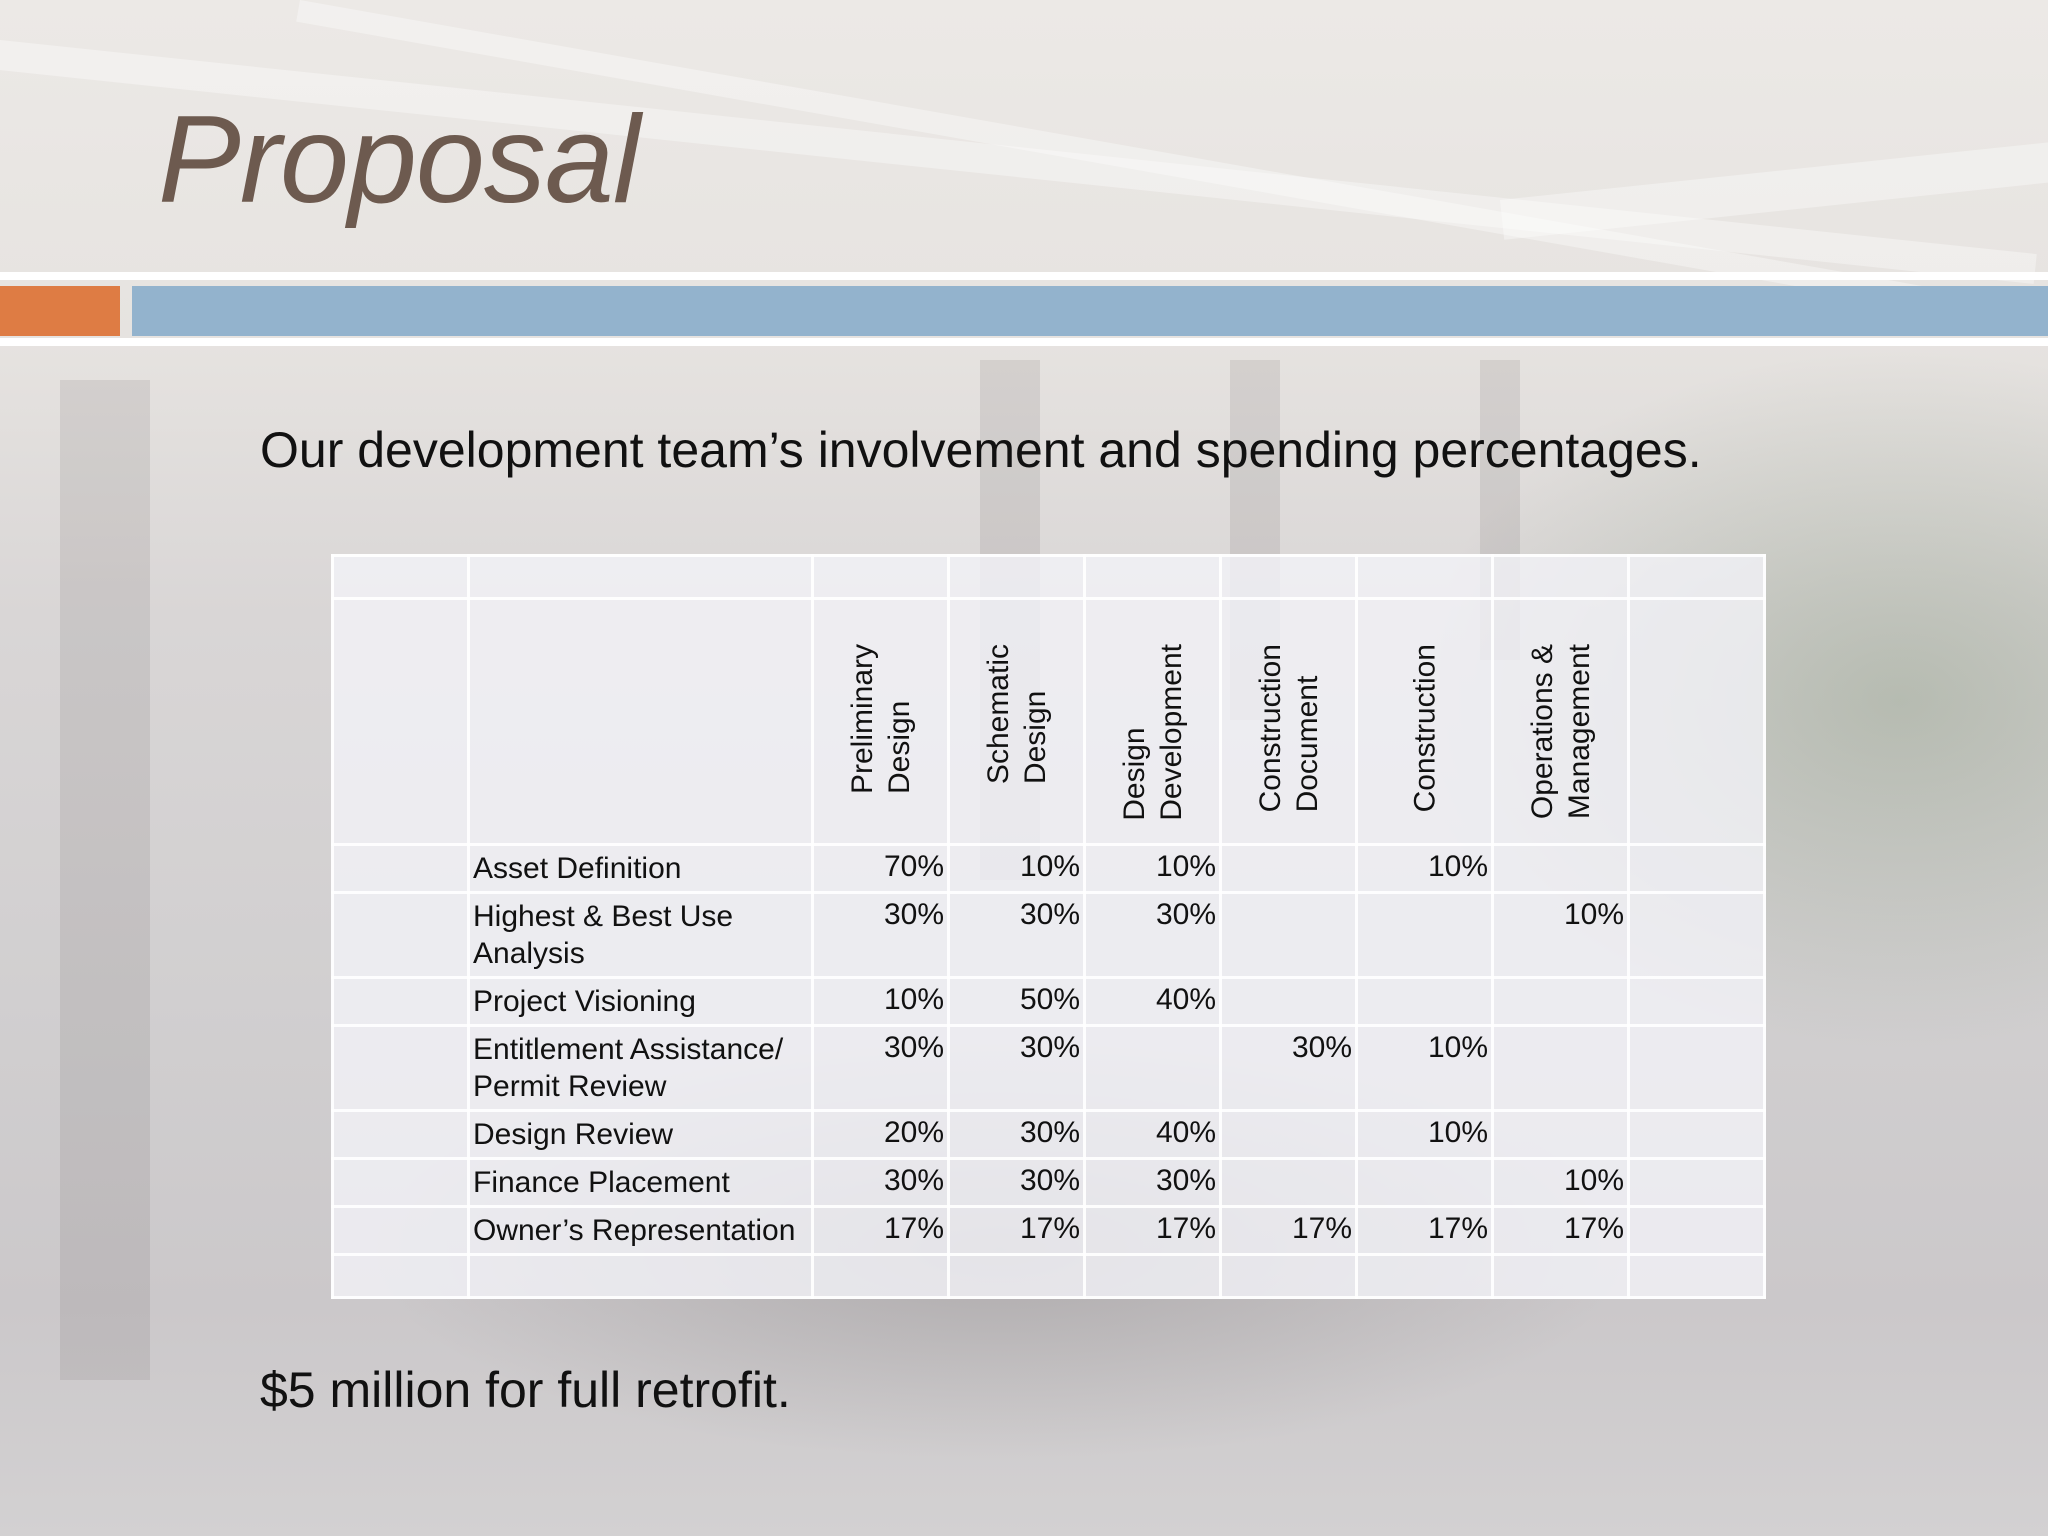  What do you see at coordinates (1424, 728) in the screenshot?
I see `column-header-label: Construction` at bounding box center [1424, 728].